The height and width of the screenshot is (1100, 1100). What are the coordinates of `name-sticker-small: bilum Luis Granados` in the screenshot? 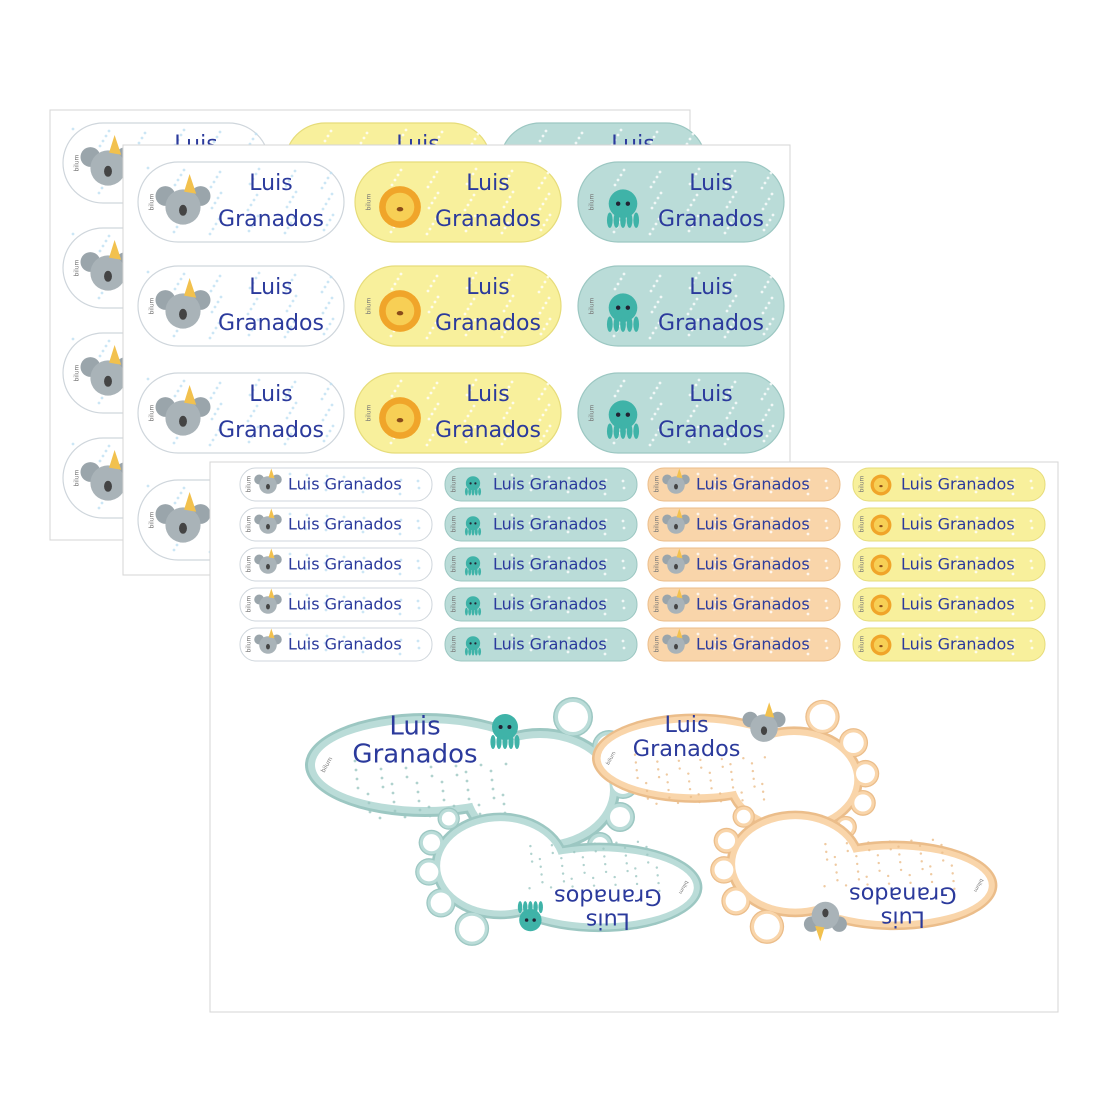 It's located at (336, 564).